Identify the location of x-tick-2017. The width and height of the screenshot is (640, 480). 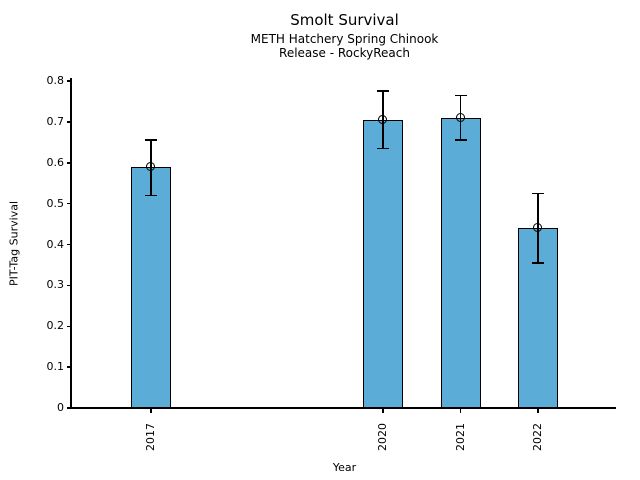
(151, 411).